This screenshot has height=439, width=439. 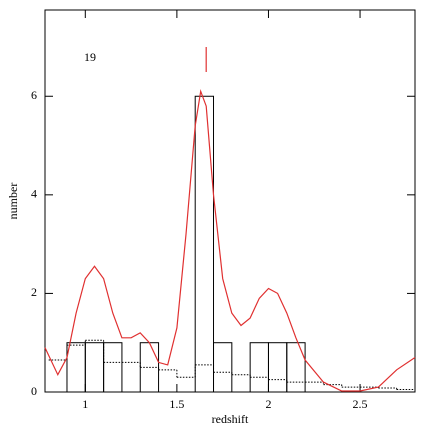 I want to click on y-tick-label: 0, so click(x=34, y=391).